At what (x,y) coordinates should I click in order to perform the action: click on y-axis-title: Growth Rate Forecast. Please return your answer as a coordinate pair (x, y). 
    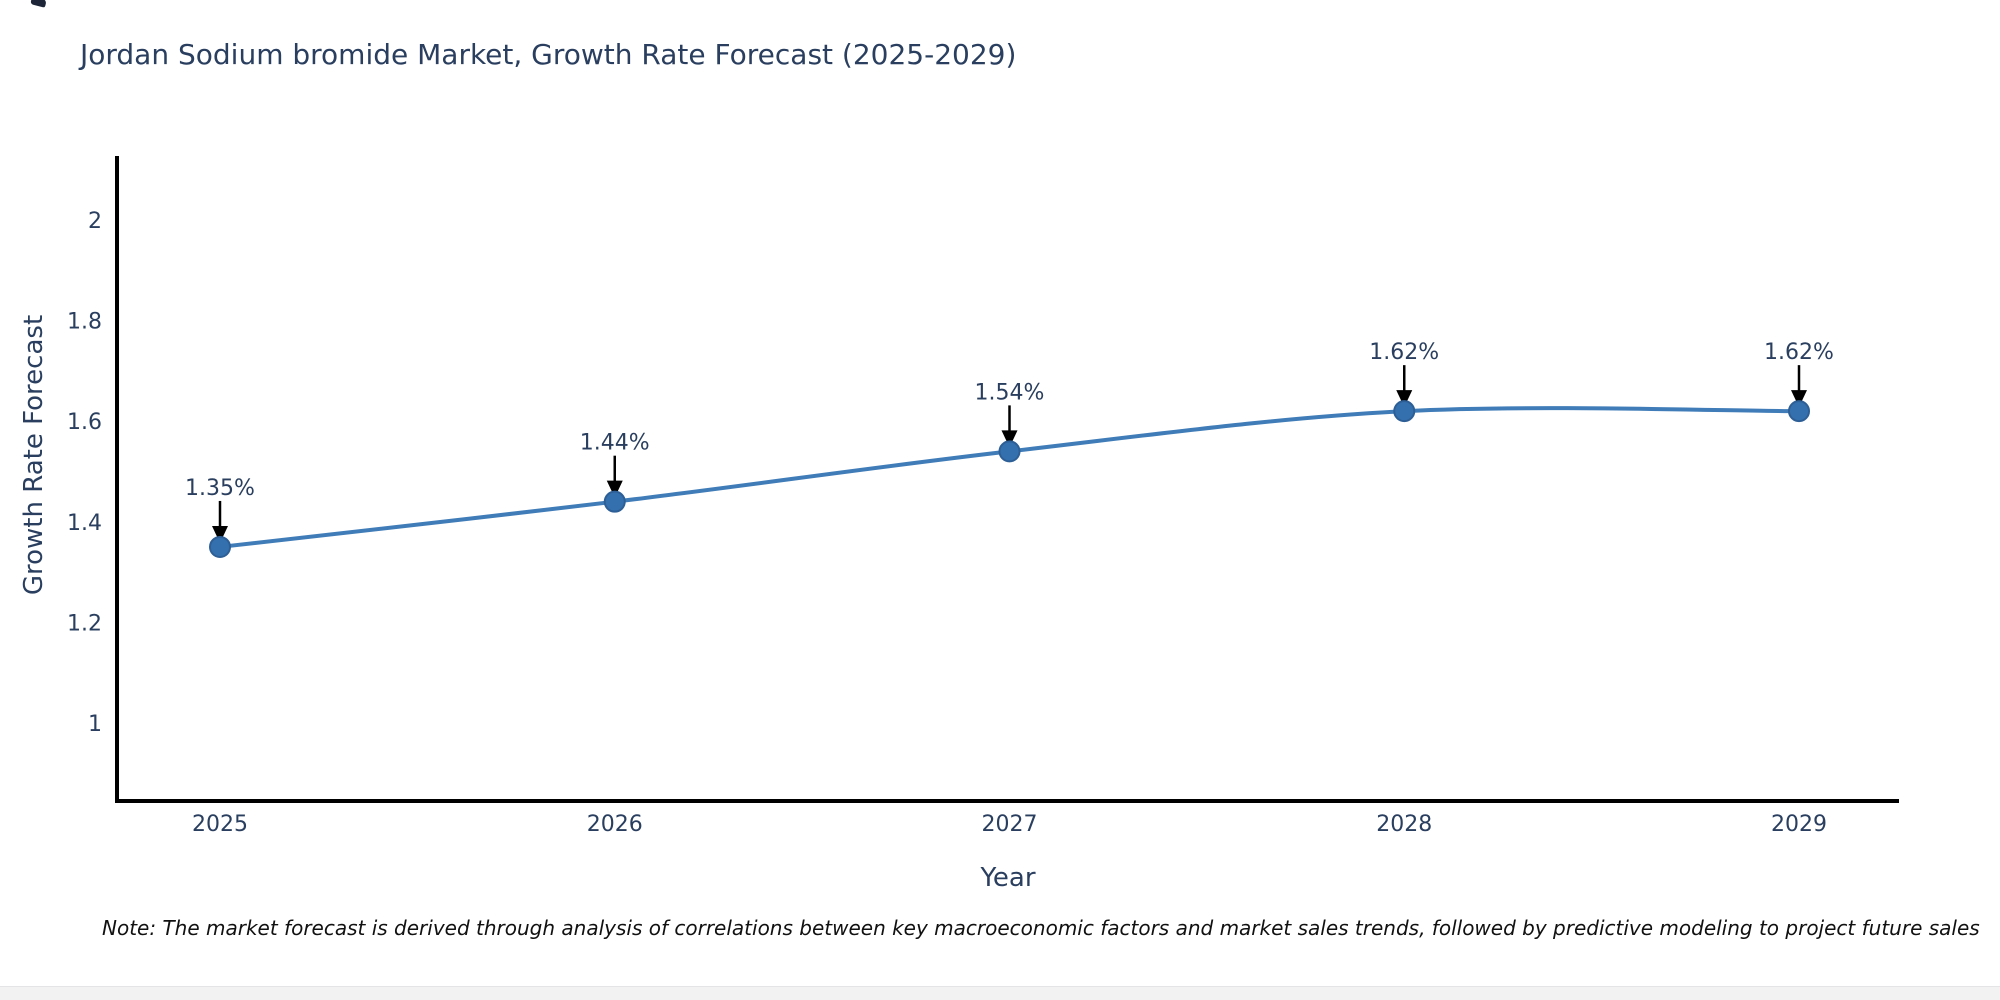
    Looking at the image, I should click on (34, 455).